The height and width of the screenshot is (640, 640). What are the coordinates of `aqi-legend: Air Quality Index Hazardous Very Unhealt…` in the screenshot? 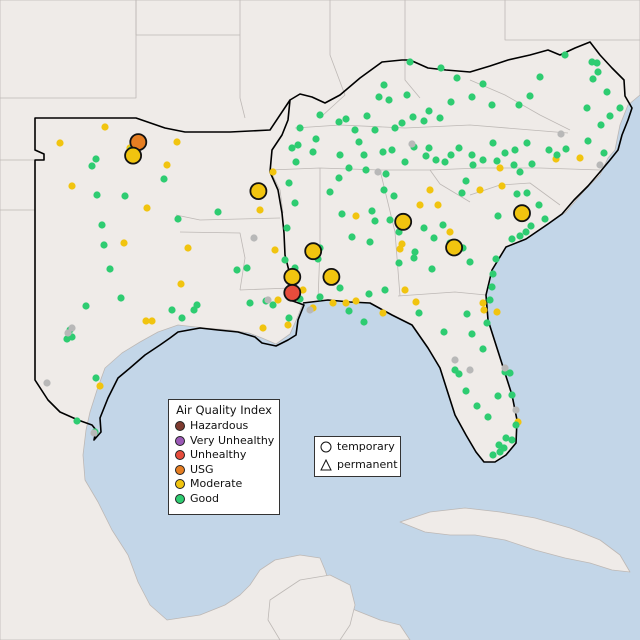 It's located at (224, 457).